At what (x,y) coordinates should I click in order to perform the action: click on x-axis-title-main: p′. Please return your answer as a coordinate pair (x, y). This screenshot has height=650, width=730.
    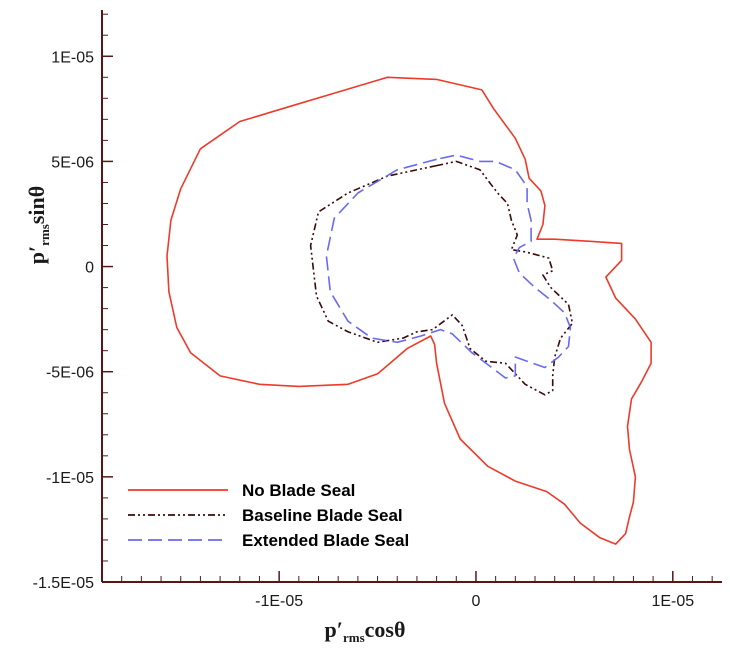
    Looking at the image, I should click on (334, 629).